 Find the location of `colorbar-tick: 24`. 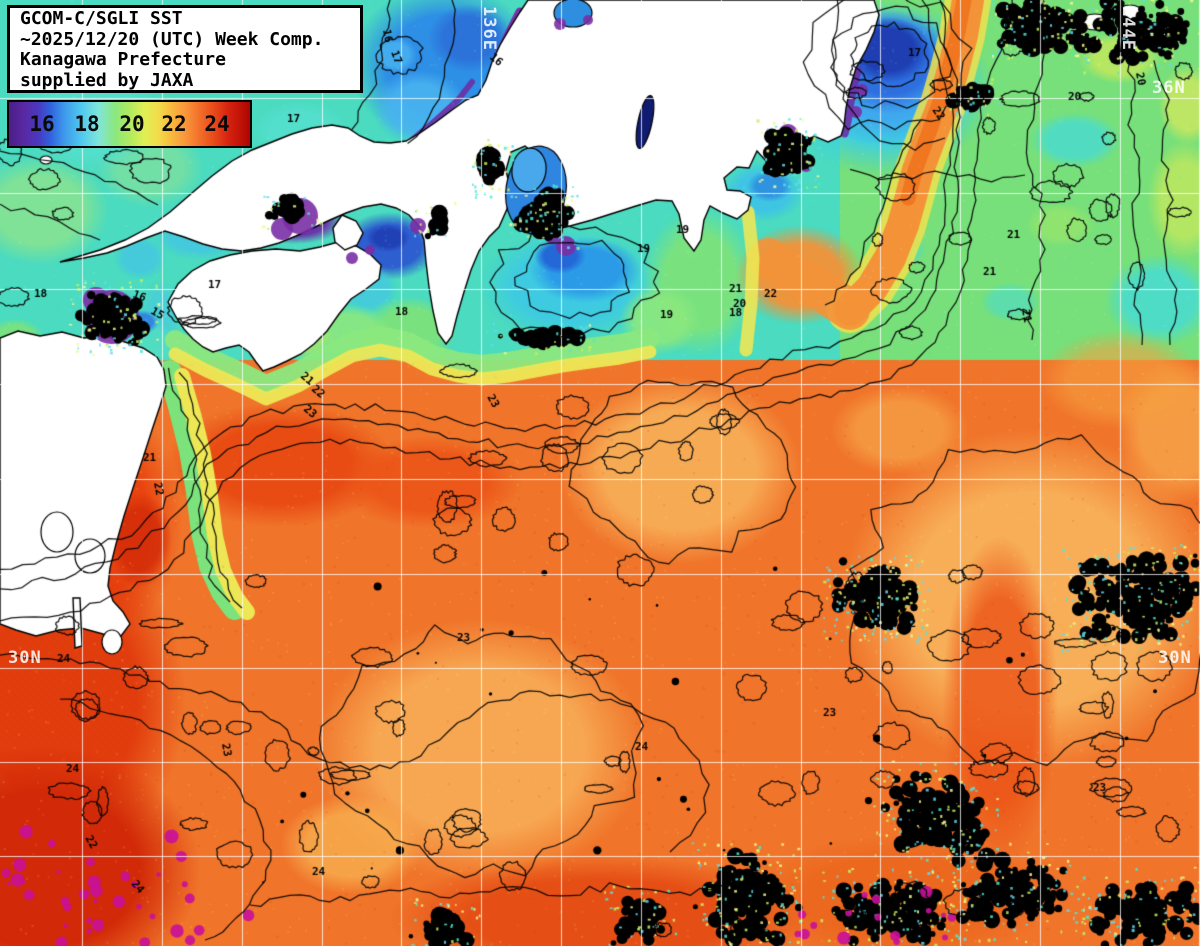

colorbar-tick: 24 is located at coordinates (217, 124).